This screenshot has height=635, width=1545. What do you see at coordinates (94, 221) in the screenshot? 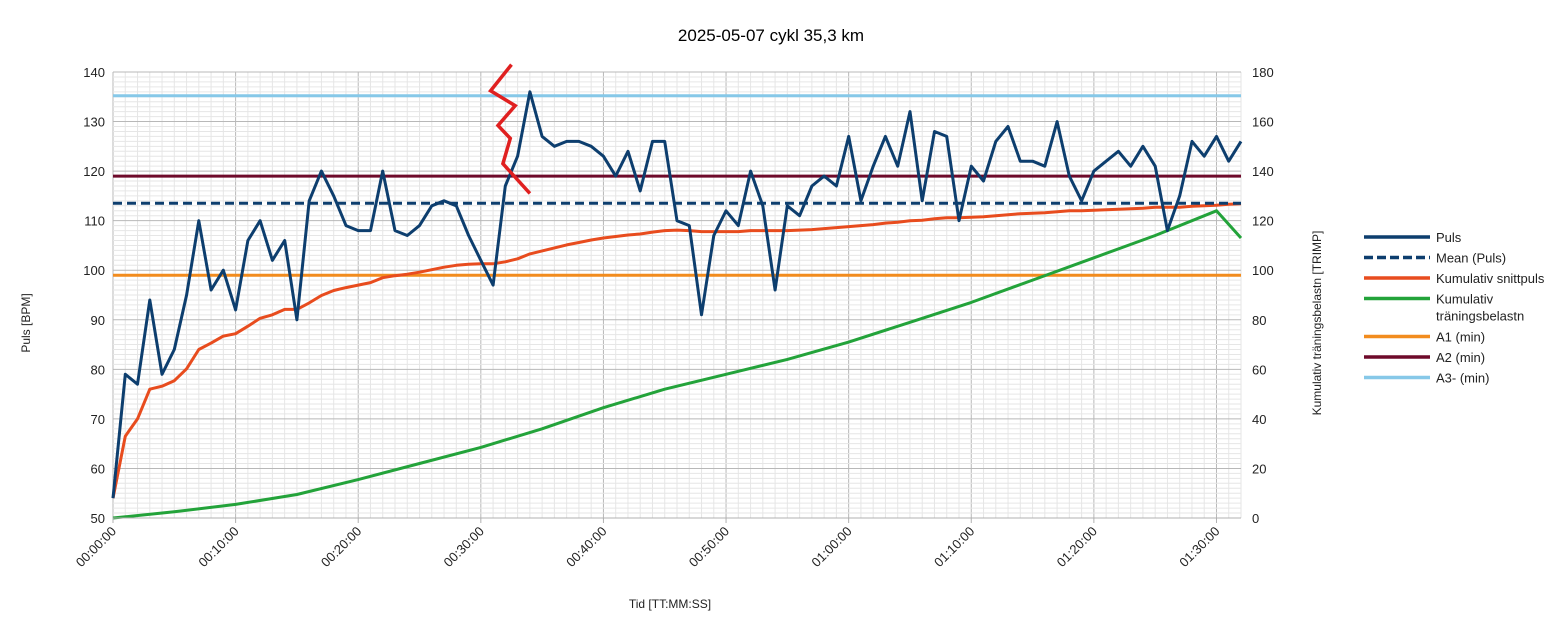
I see `y-tick-label: 110` at bounding box center [94, 221].